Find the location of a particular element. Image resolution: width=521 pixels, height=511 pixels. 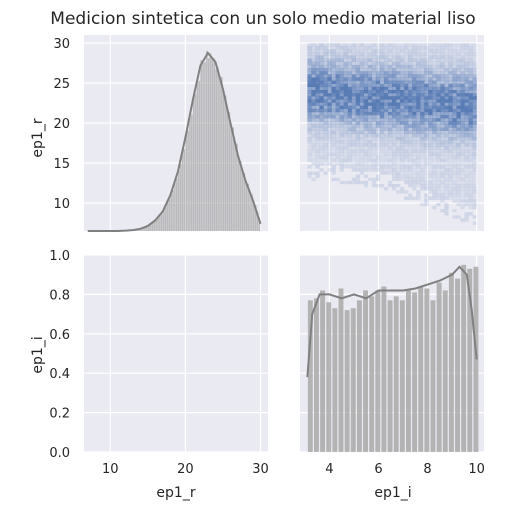

y-tick-label: 0.0 is located at coordinates (59, 453).